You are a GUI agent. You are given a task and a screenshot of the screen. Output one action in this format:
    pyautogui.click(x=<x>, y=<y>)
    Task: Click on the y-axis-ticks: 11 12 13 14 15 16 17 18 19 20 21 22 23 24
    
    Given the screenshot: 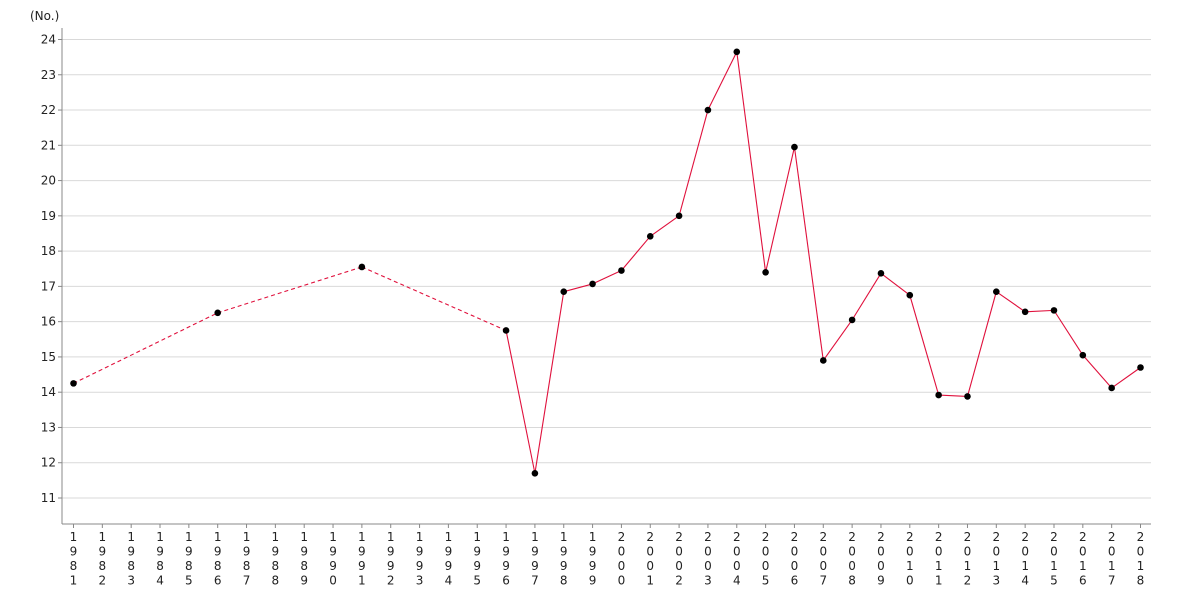 What is the action you would take?
    pyautogui.click(x=51, y=269)
    